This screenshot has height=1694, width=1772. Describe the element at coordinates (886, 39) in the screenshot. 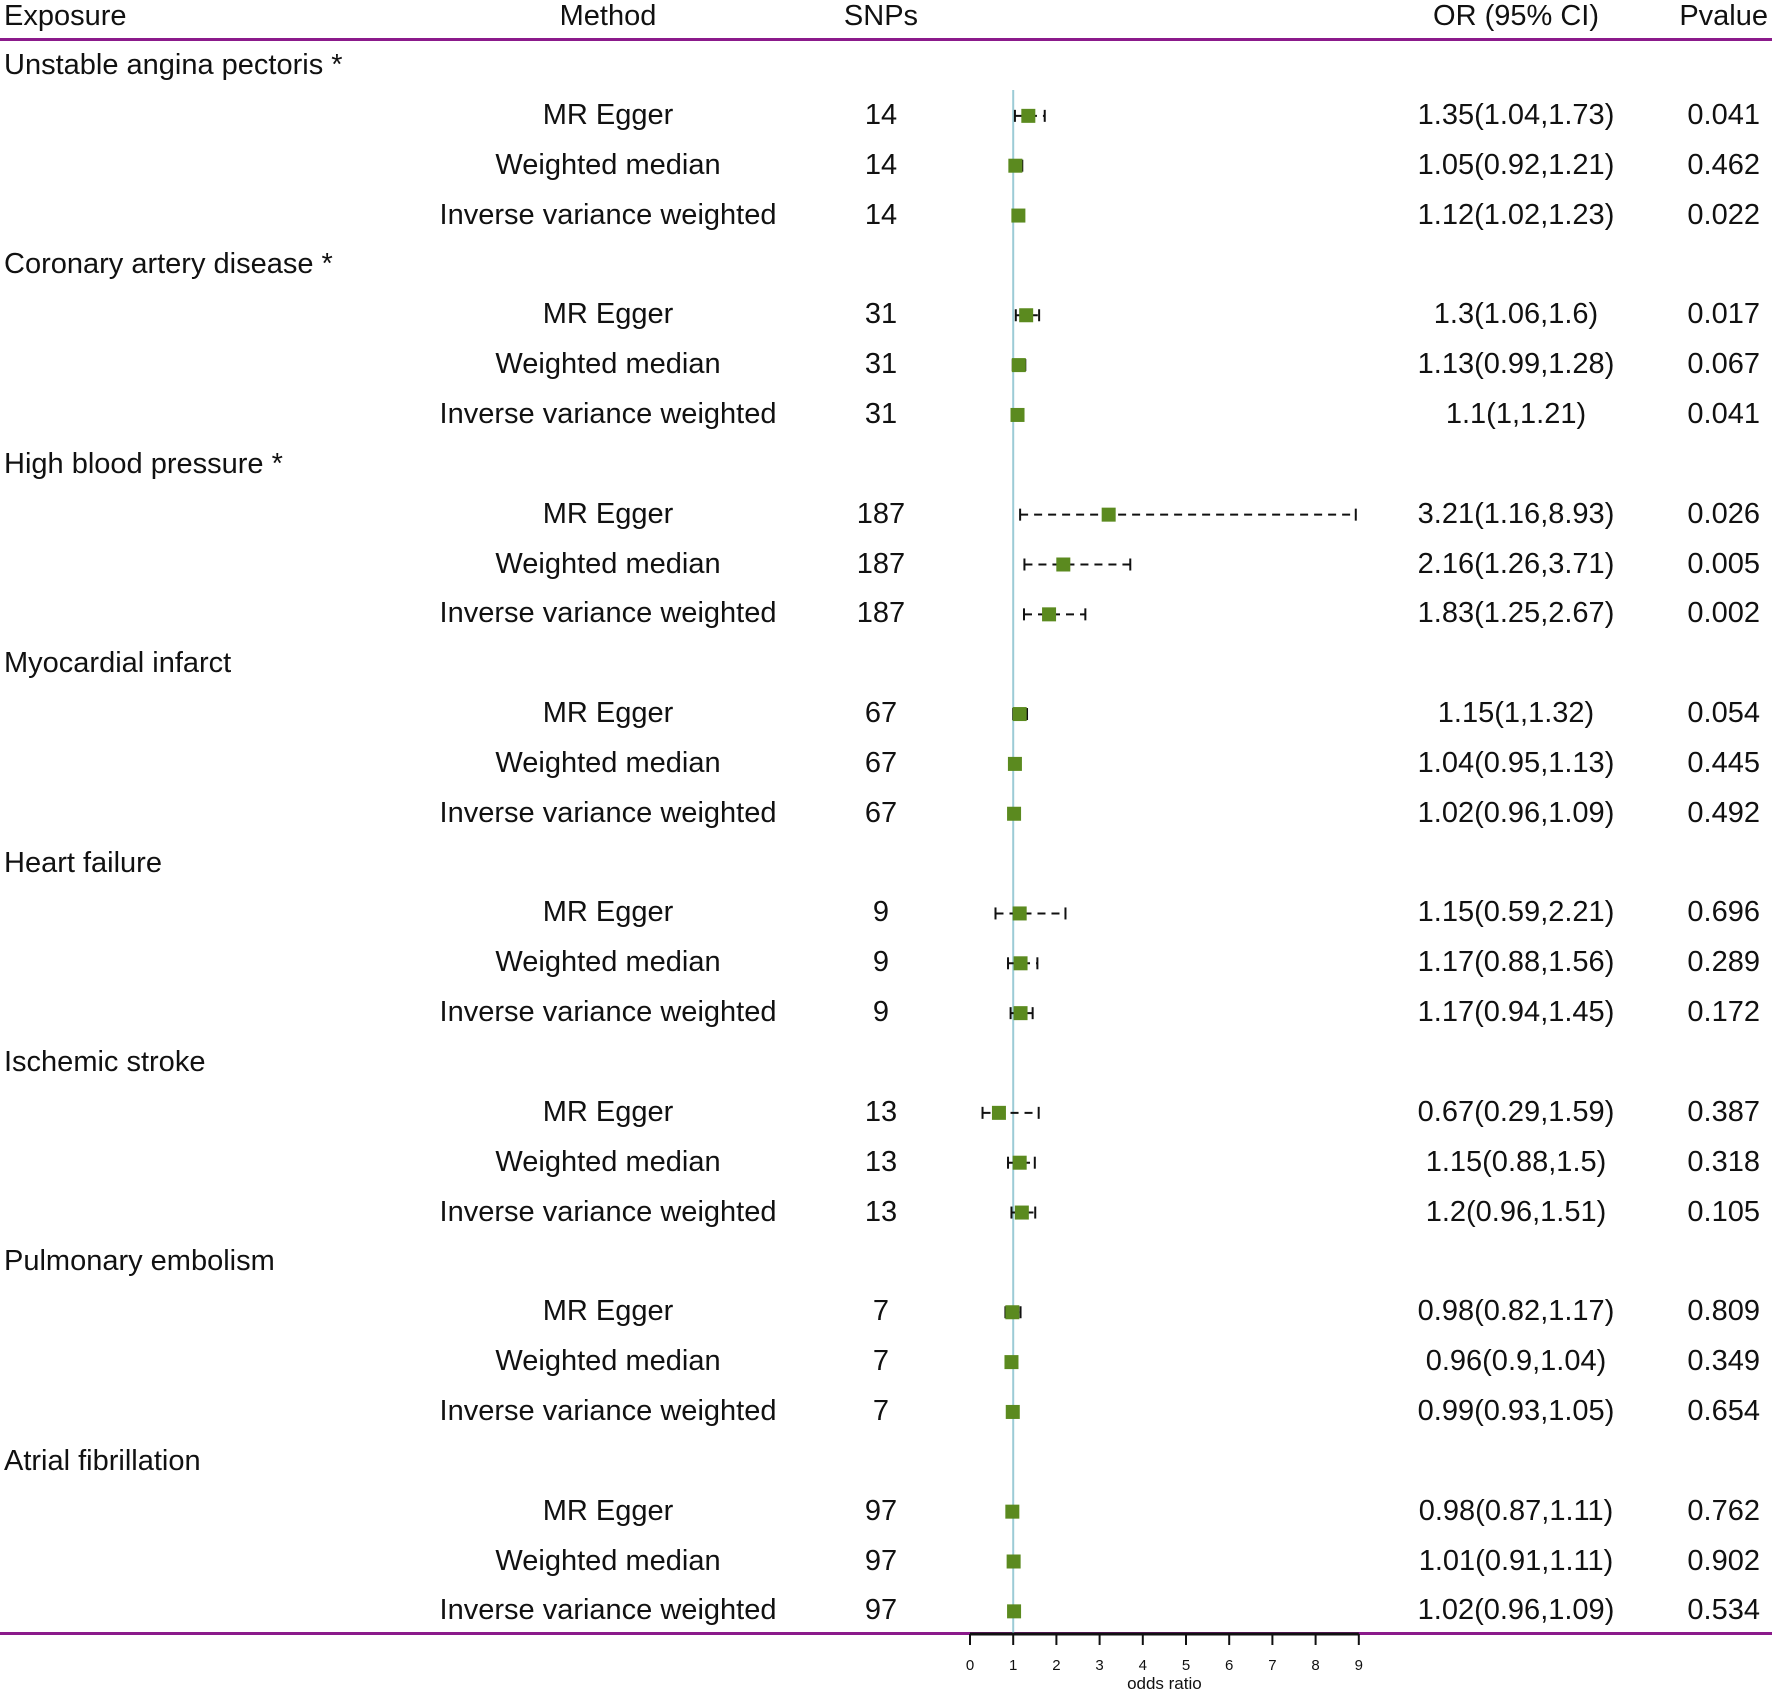

I see `header-rule` at that location.